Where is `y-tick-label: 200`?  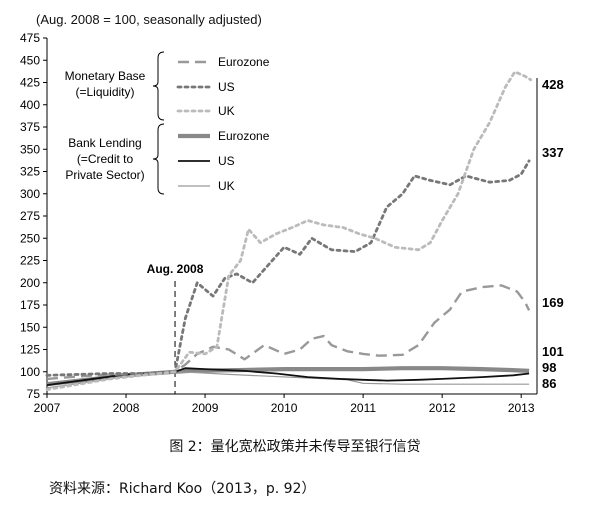
y-tick-label: 200 is located at coordinates (30, 283).